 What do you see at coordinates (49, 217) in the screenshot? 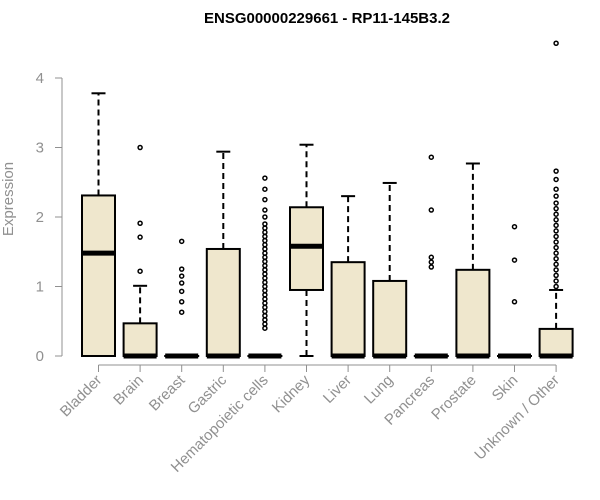
I see `y-axis: 0 1 2 3 4` at bounding box center [49, 217].